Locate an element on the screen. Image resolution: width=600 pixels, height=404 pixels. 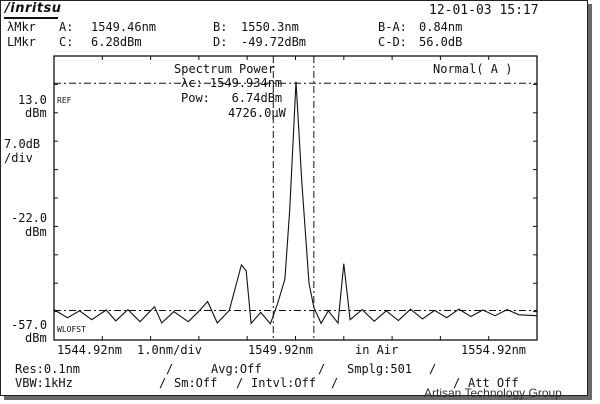
y-mid-unit: dBm is located at coordinates (36, 232).